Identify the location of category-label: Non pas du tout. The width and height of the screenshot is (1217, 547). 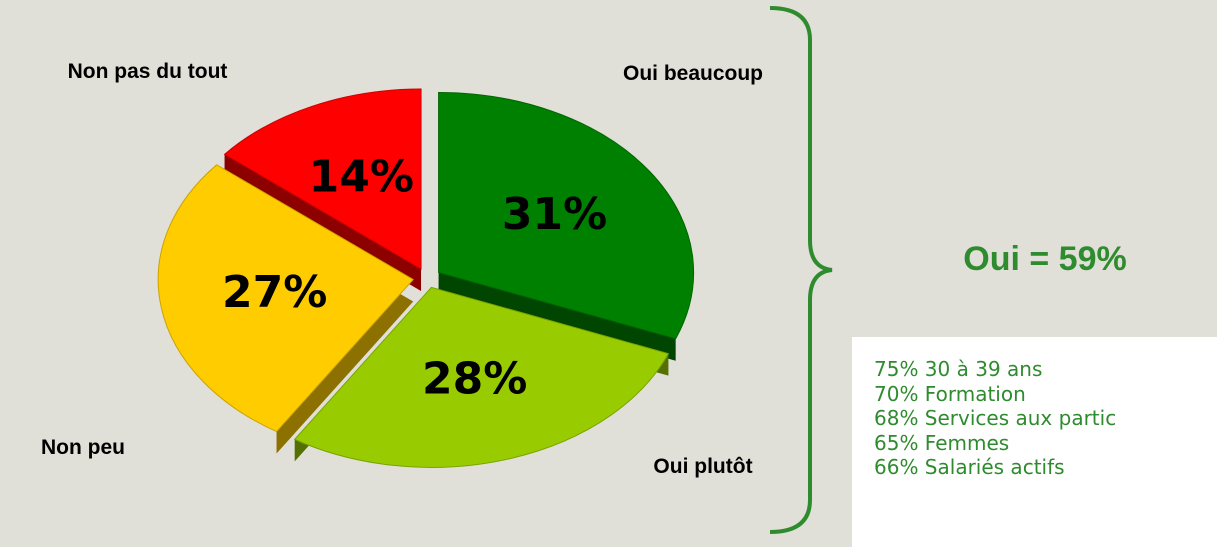
(147, 71).